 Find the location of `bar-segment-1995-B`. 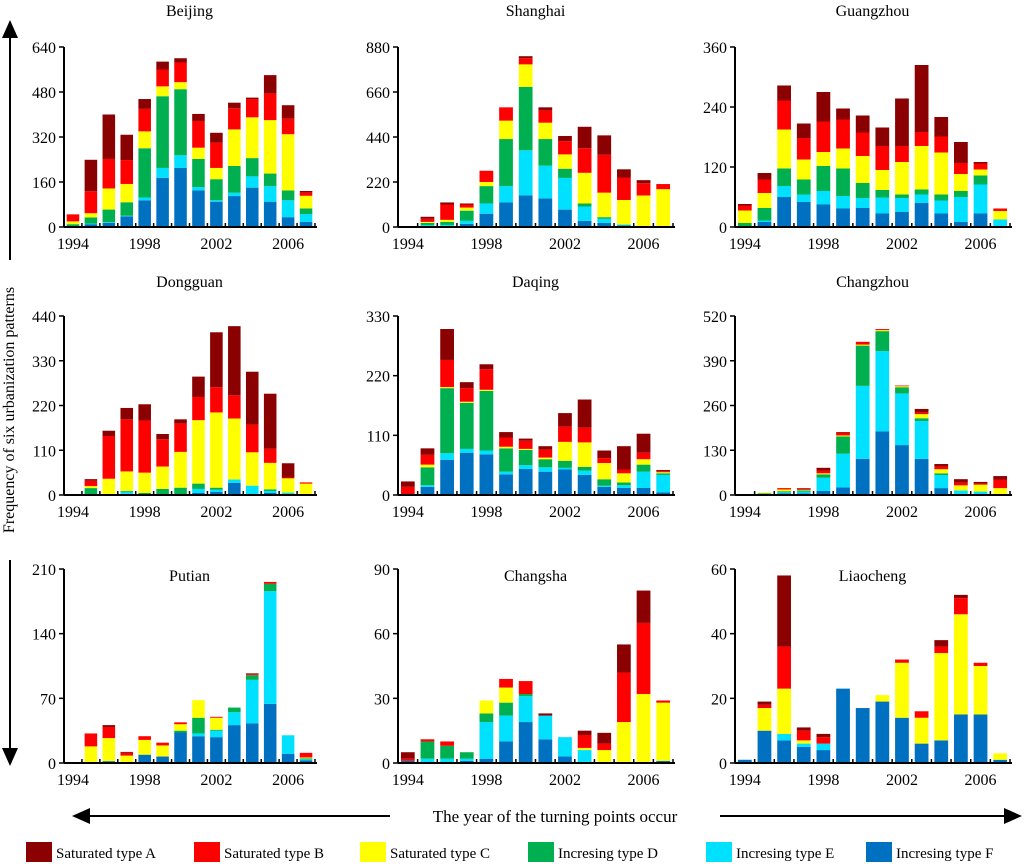

bar-segment-1995-B is located at coordinates (427, 459).